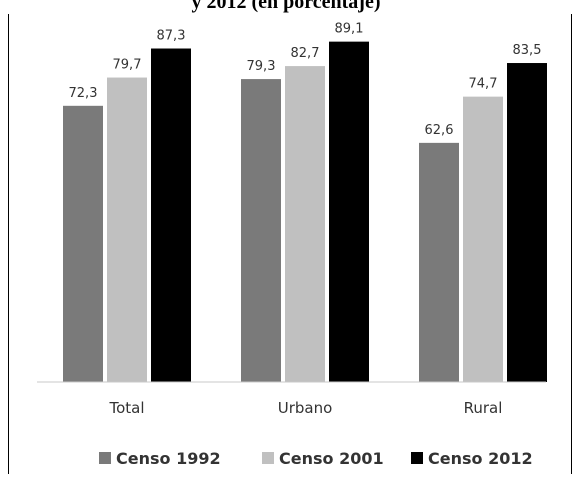 Image resolution: width=572 pixels, height=482 pixels. I want to click on bar-urbano-censo-2001, so click(305, 224).